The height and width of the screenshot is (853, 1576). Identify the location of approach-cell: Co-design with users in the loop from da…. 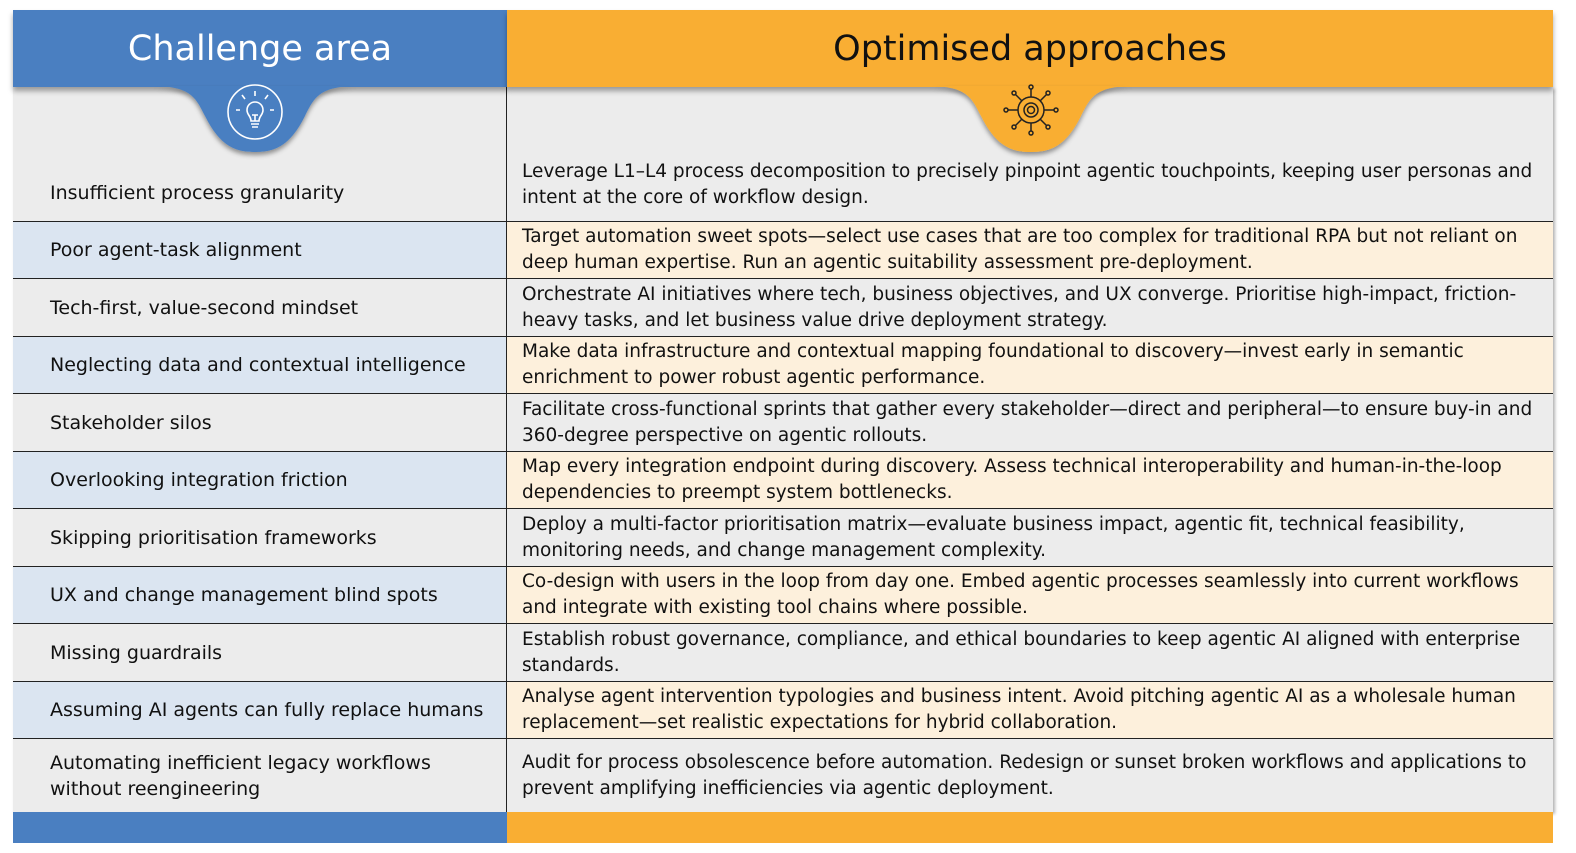
(1030, 595).